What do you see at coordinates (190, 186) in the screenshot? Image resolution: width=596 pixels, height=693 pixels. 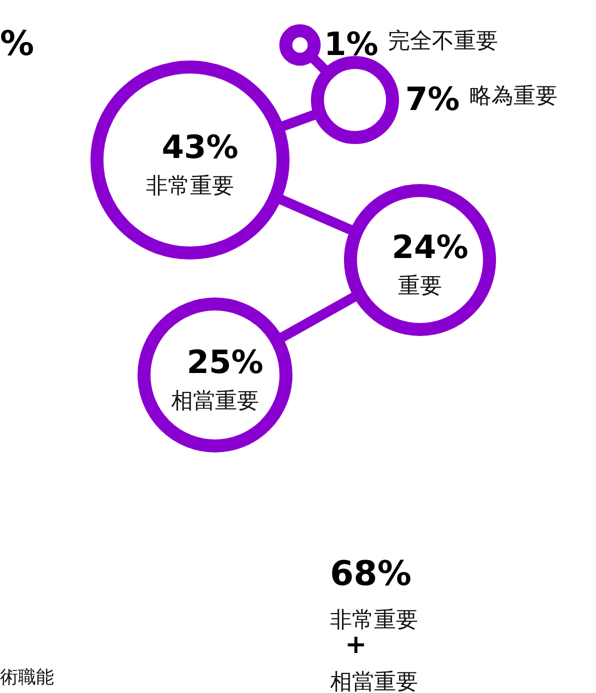 I see `category-label: 非常重要` at bounding box center [190, 186].